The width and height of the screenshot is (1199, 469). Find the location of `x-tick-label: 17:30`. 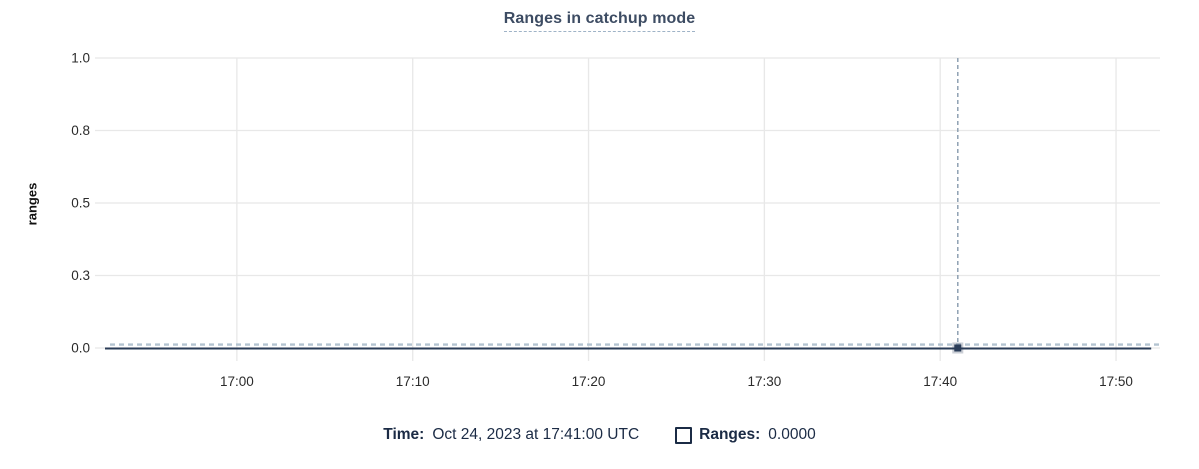

x-tick-label: 17:30 is located at coordinates (764, 381).